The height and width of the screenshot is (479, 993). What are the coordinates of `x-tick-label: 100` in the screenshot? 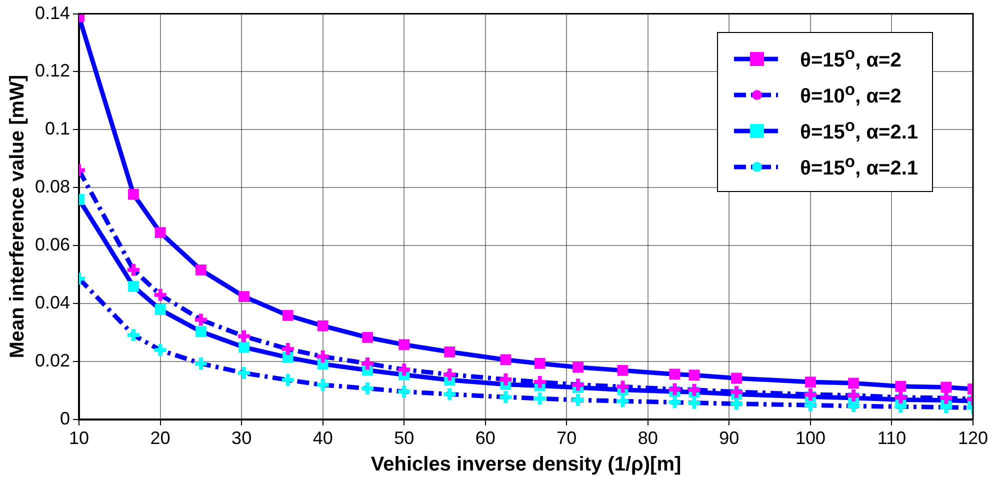 It's located at (810, 438).